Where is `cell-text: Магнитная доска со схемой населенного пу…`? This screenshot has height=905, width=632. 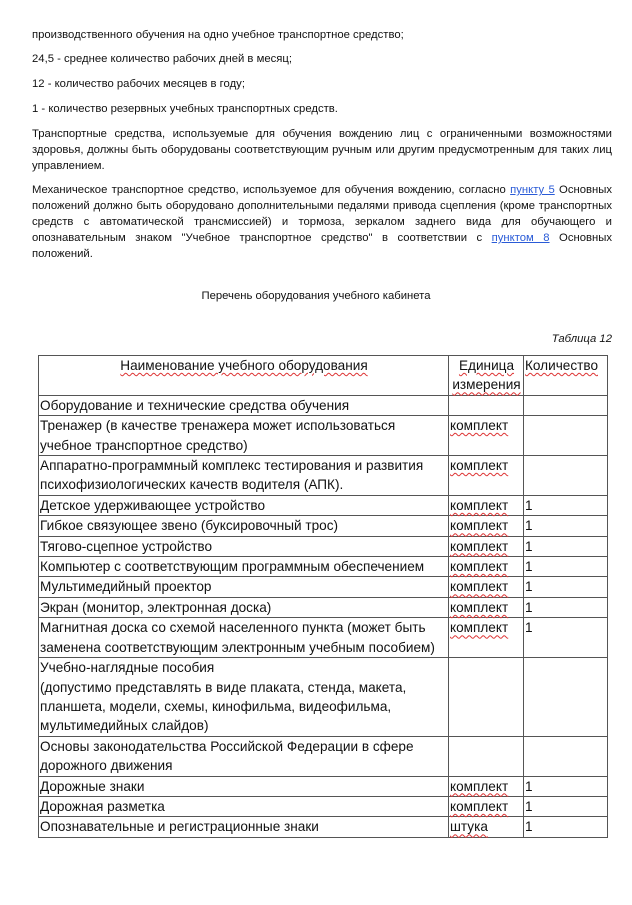
cell-text: Магнитная доска со схемой населенного пу… is located at coordinates (237, 637).